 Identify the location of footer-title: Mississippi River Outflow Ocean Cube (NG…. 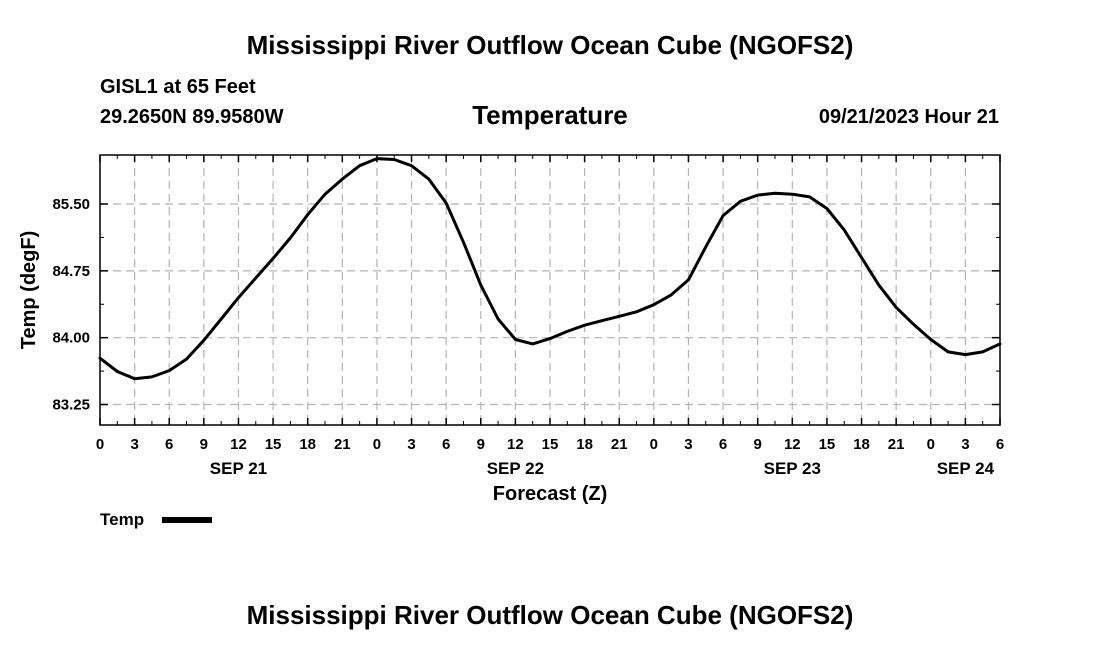
(550, 615).